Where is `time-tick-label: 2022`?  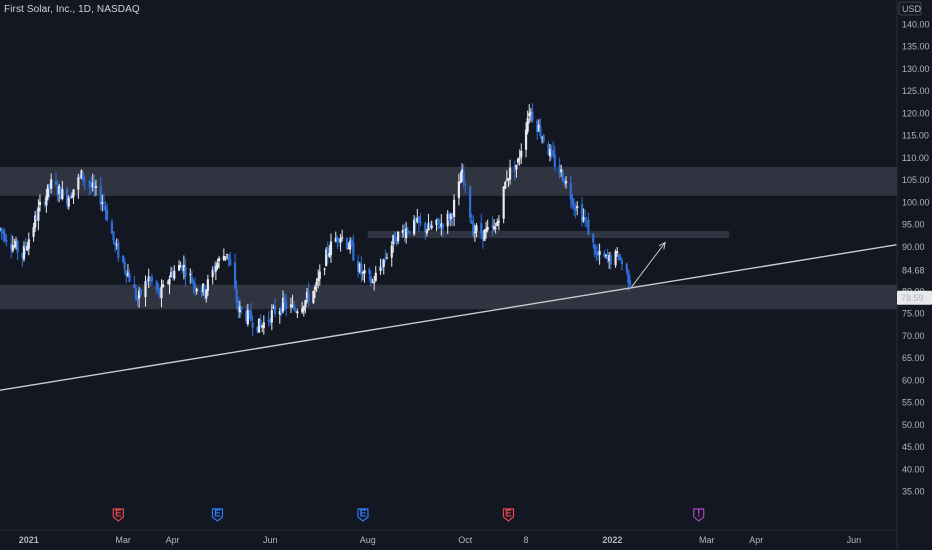 time-tick-label: 2022 is located at coordinates (612, 540).